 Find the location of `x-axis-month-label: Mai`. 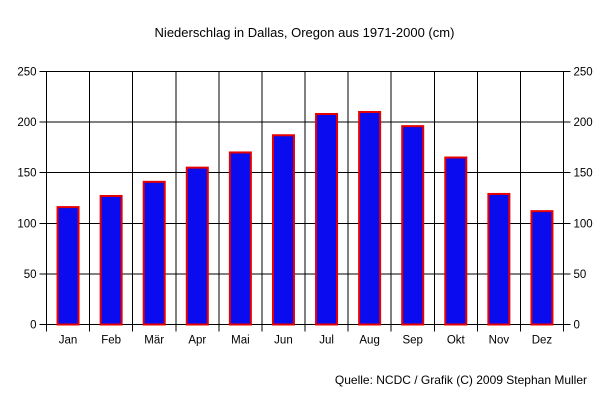

x-axis-month-label: Mai is located at coordinates (240, 341).